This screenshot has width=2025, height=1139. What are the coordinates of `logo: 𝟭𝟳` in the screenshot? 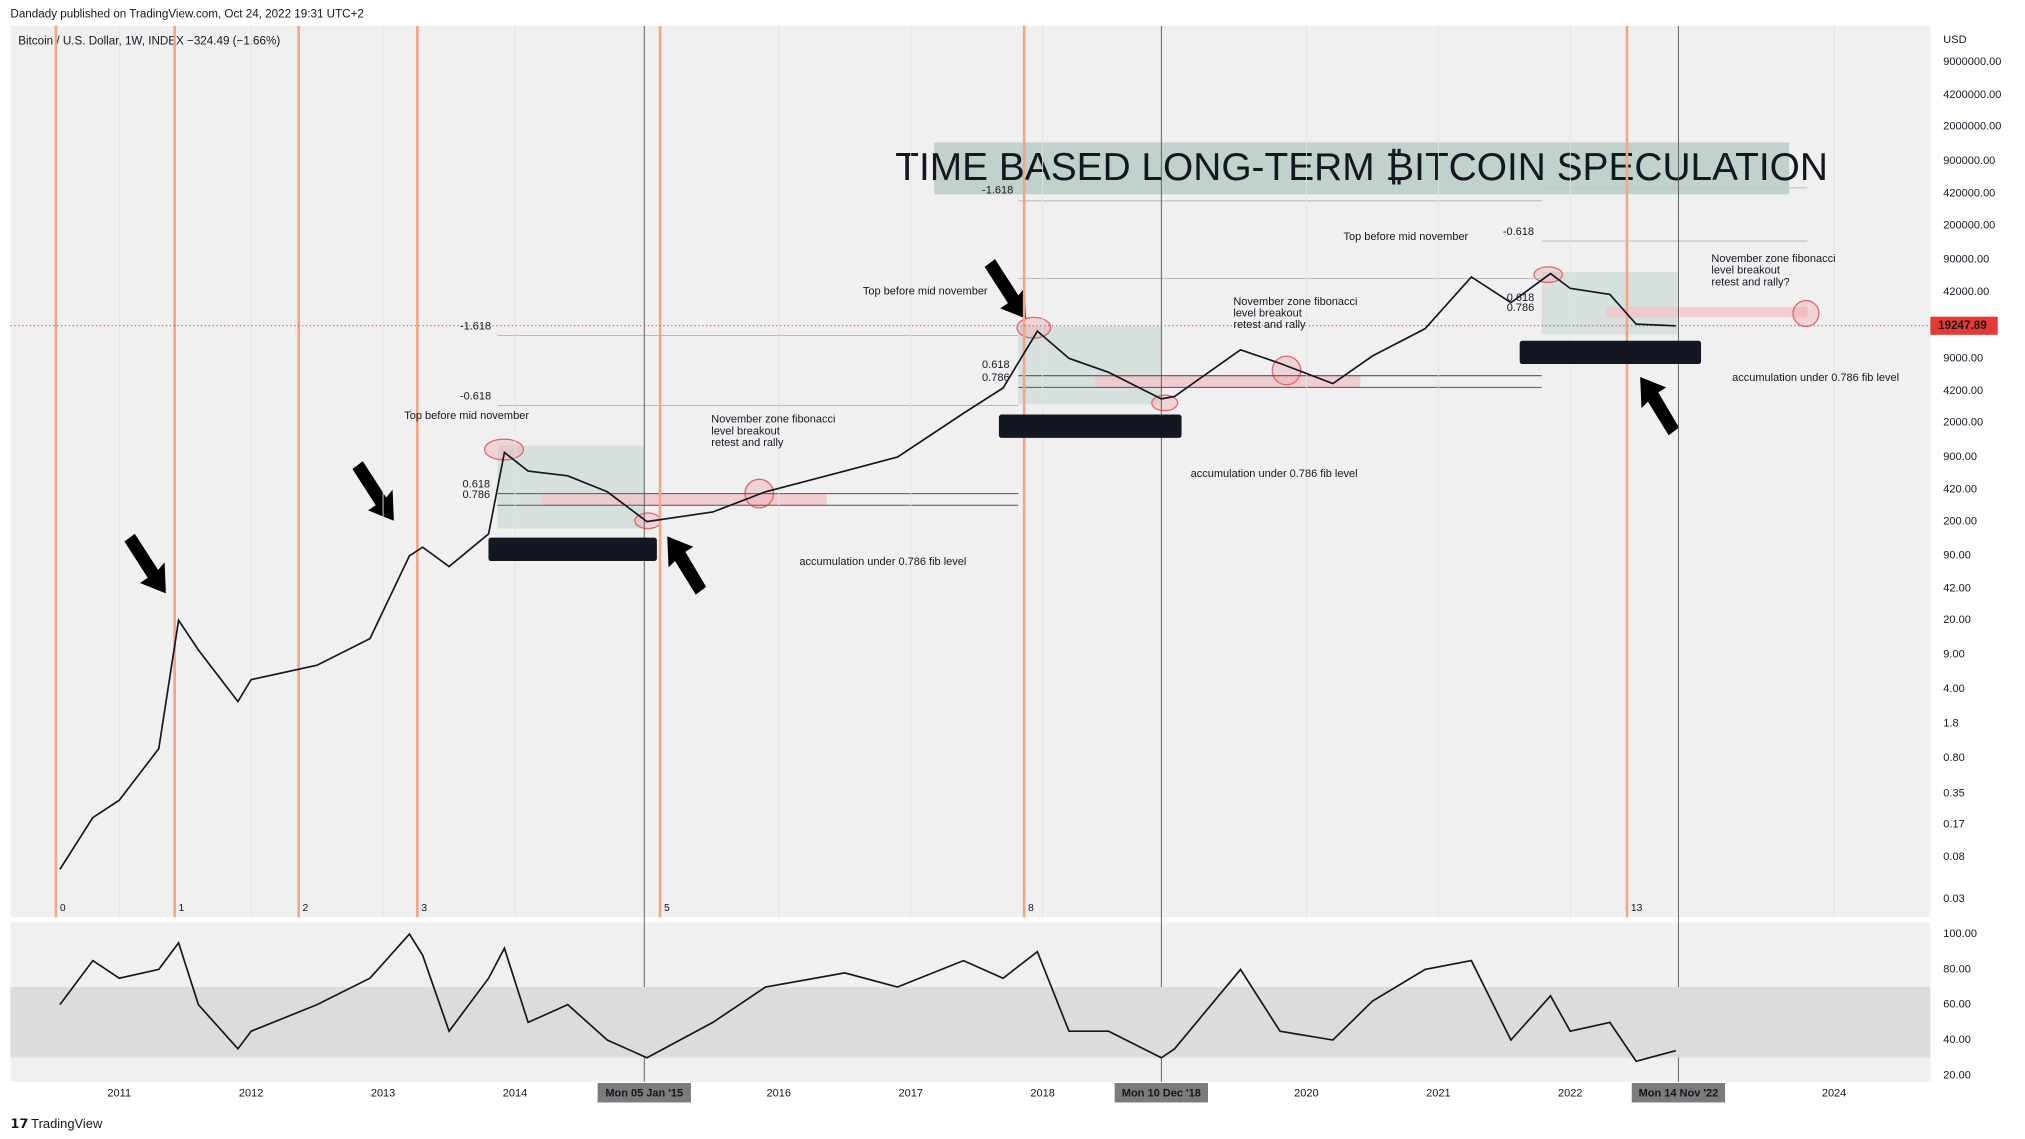 It's located at (19, 1123).